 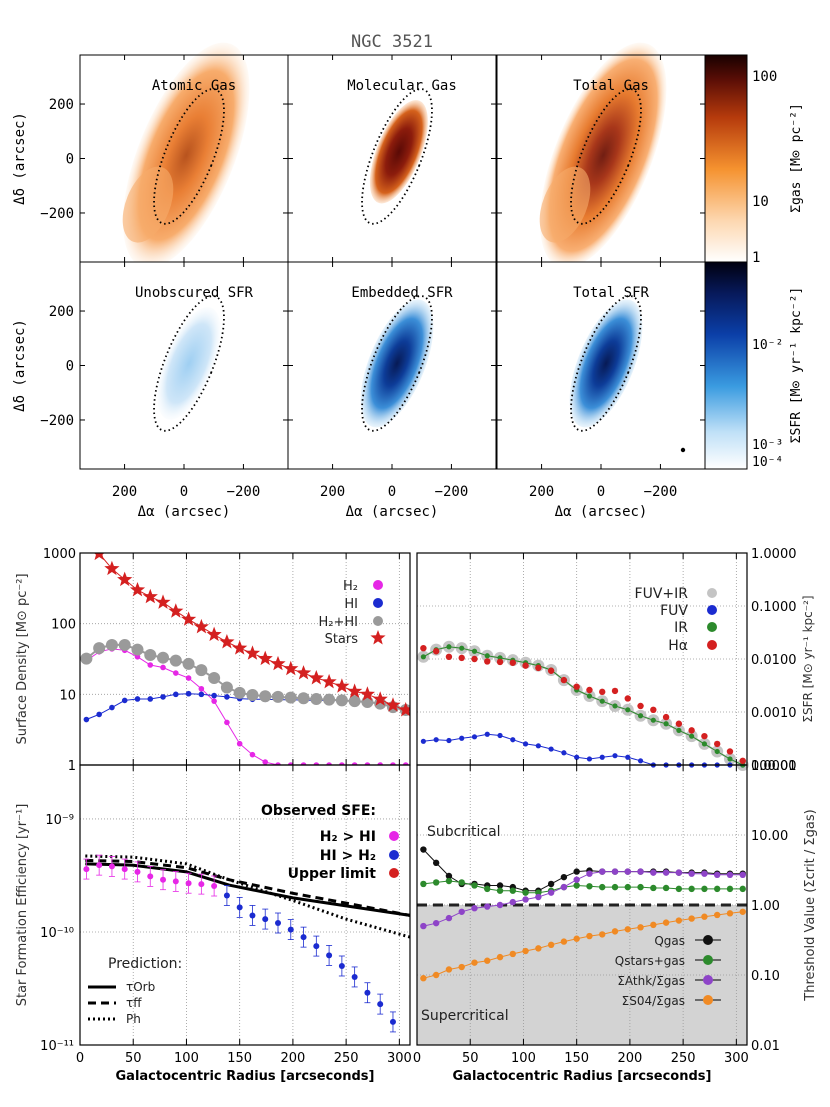 What do you see at coordinates (348, 856) in the screenshot?
I see `legend-label: HI > H₂` at bounding box center [348, 856].